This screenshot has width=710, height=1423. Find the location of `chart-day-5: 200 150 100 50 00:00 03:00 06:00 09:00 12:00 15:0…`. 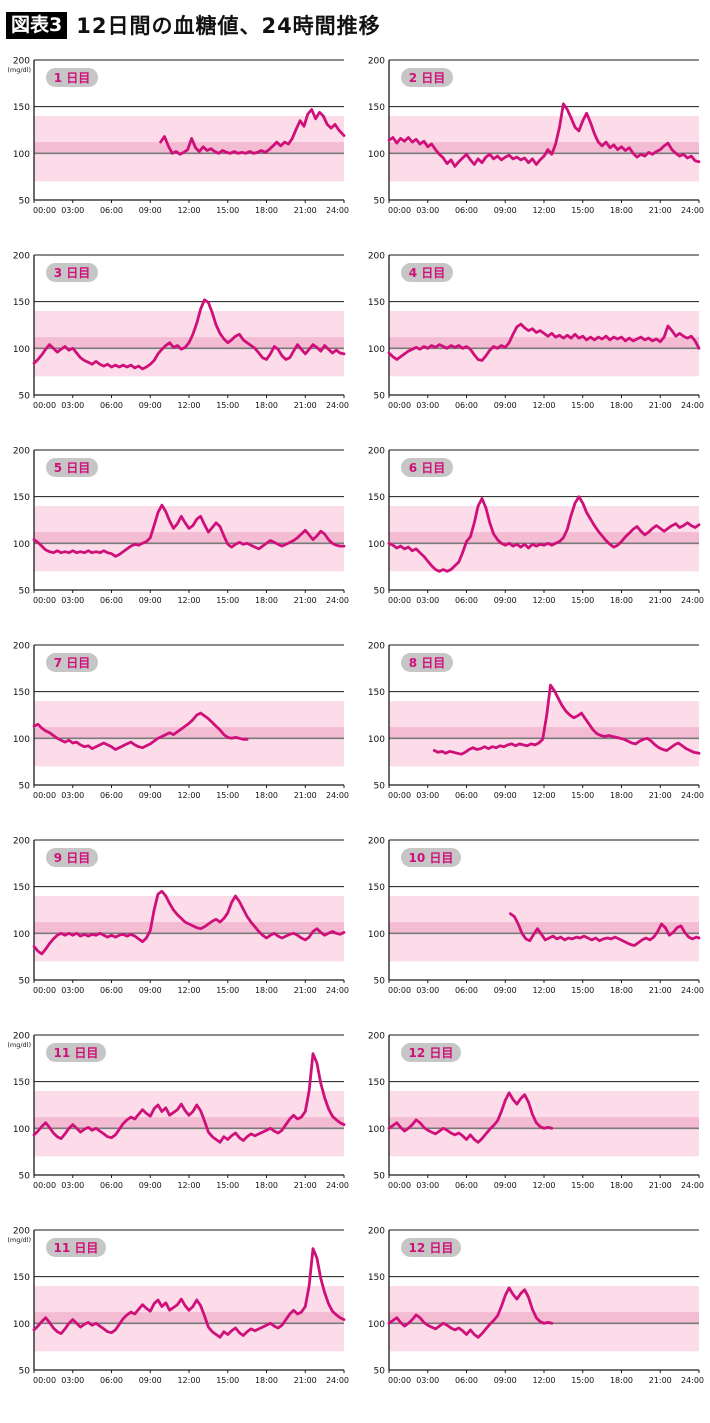

chart-day-5: 200 150 100 50 00:00 03:00 06:00 09:00 12:00 15:0… is located at coordinates (177, 530).